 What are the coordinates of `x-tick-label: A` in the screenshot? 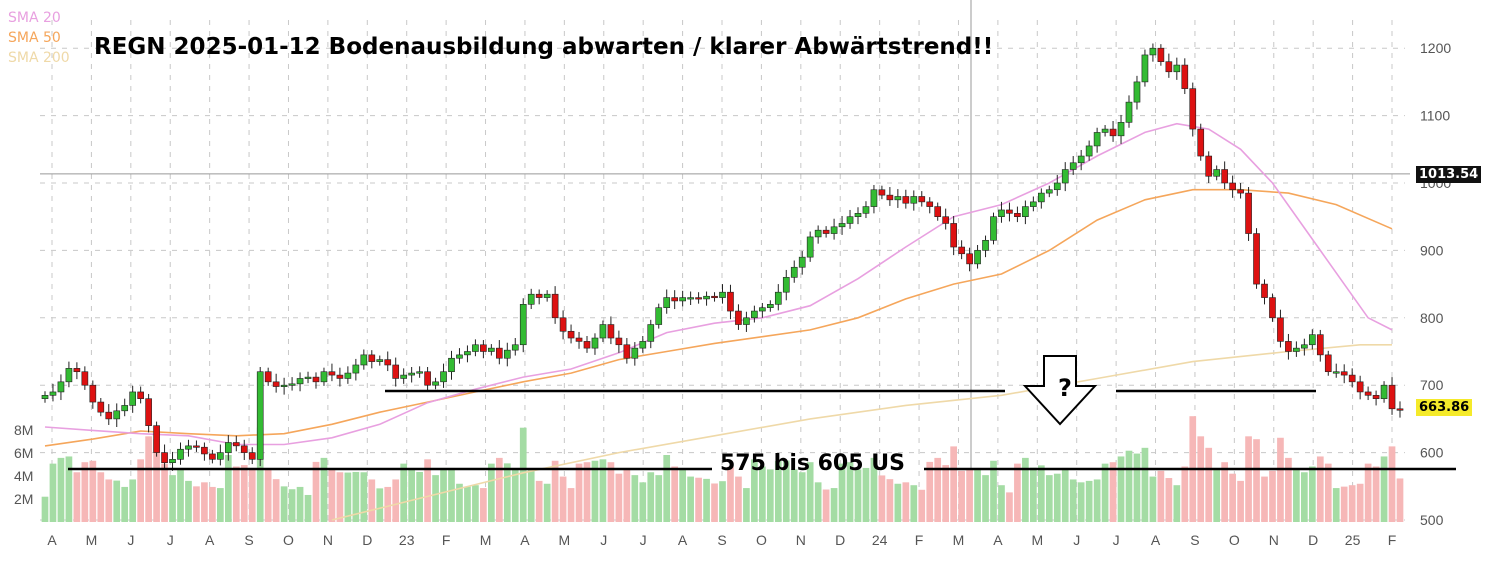 It's located at (683, 540).